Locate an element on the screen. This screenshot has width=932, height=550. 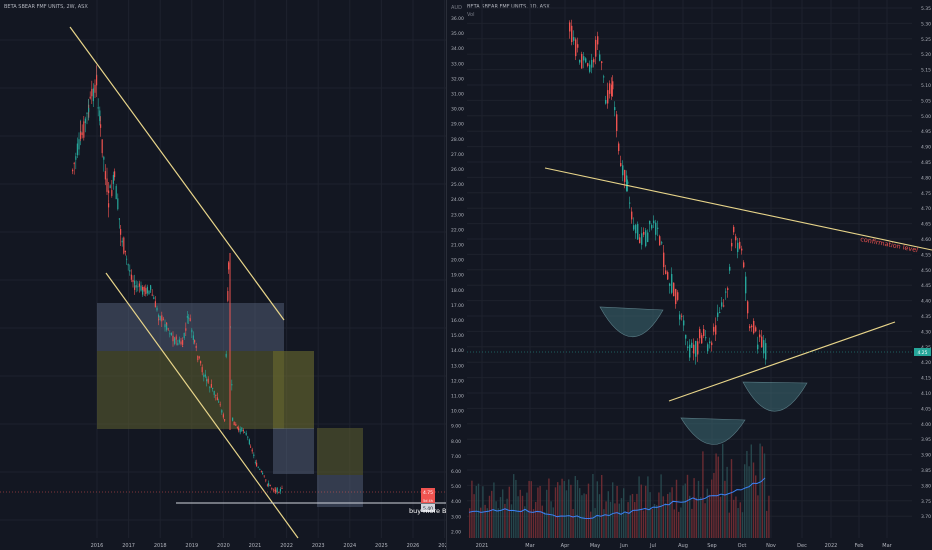
left-x-tick: 2022 is located at coordinates (286, 546).